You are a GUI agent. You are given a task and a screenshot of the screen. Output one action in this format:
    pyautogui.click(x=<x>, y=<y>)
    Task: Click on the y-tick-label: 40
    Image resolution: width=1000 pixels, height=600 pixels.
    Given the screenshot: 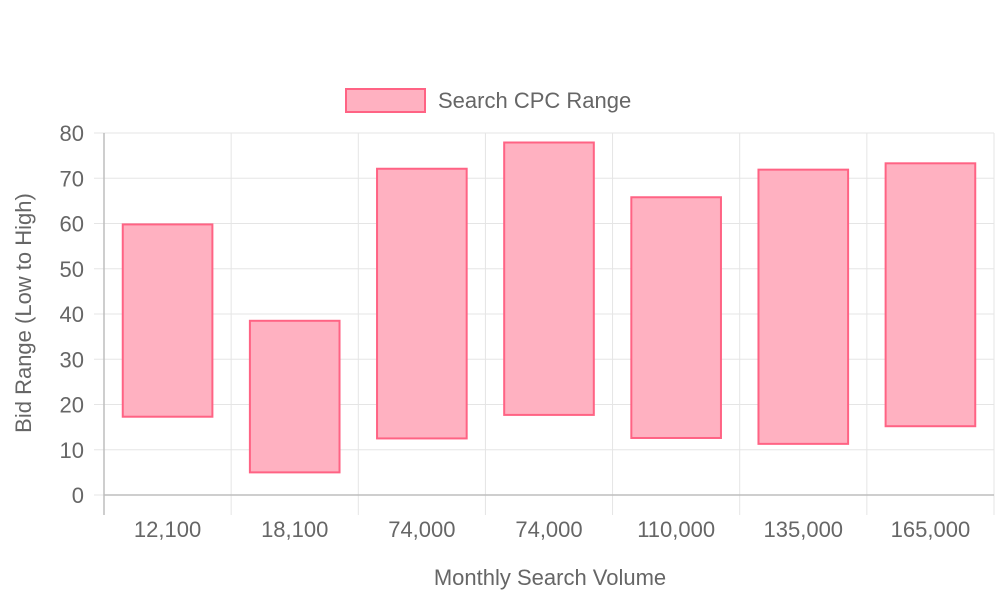 What is the action you would take?
    pyautogui.click(x=72, y=314)
    